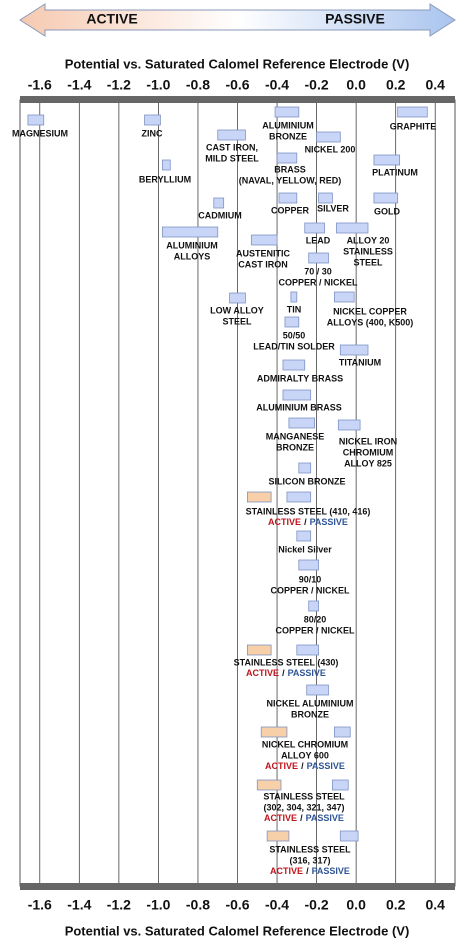  I want to click on material-label: STAINLESS STEEL (410, 416), so click(308, 511).